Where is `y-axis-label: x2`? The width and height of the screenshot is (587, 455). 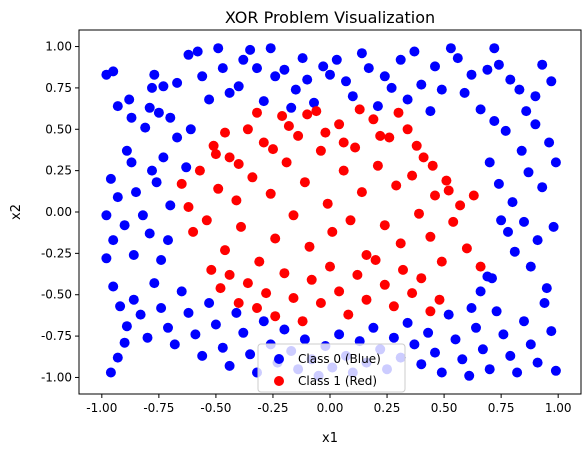 y-axis-label: x2 is located at coordinates (16, 212).